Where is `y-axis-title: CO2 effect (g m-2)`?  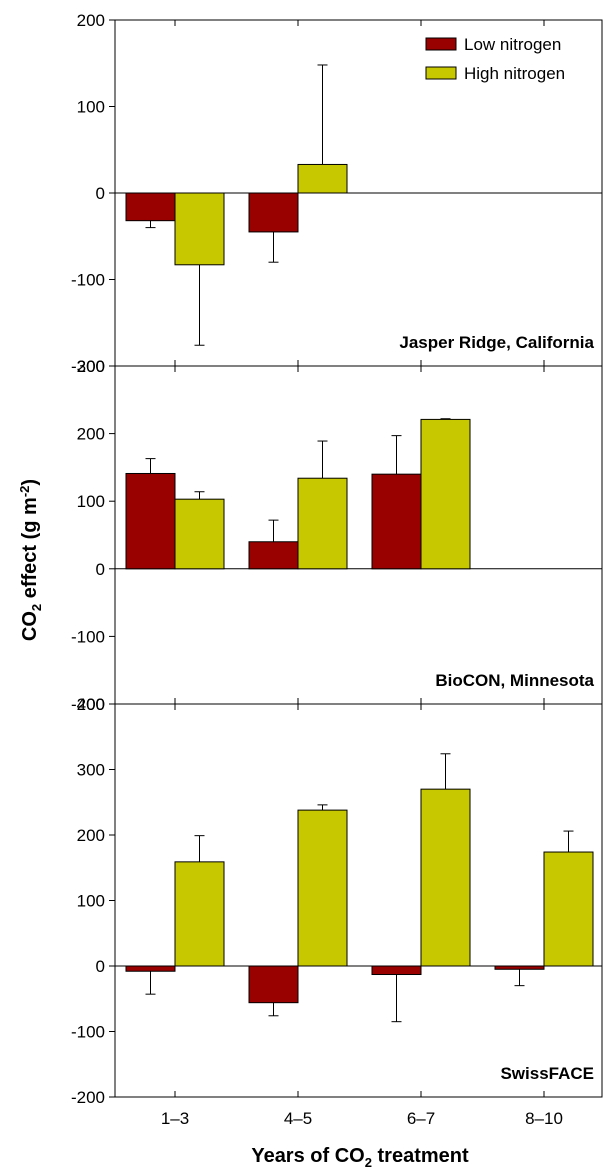 y-axis-title: CO2 effect (g m-2) is located at coordinates (30, 560).